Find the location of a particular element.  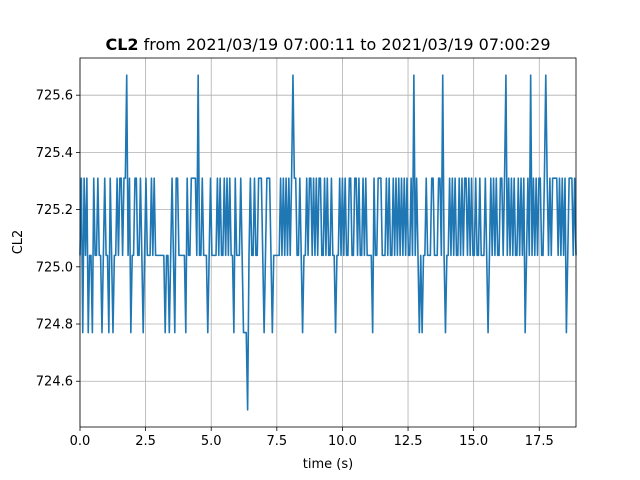

x-tick-label: 10.0 is located at coordinates (342, 441).